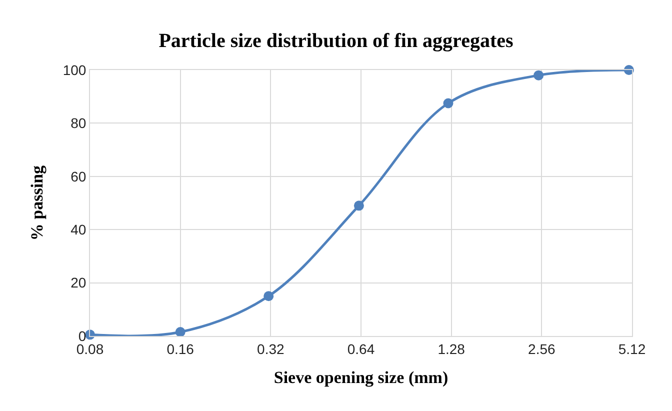  What do you see at coordinates (271, 348) in the screenshot?
I see `x-tick-label: 0.32` at bounding box center [271, 348].